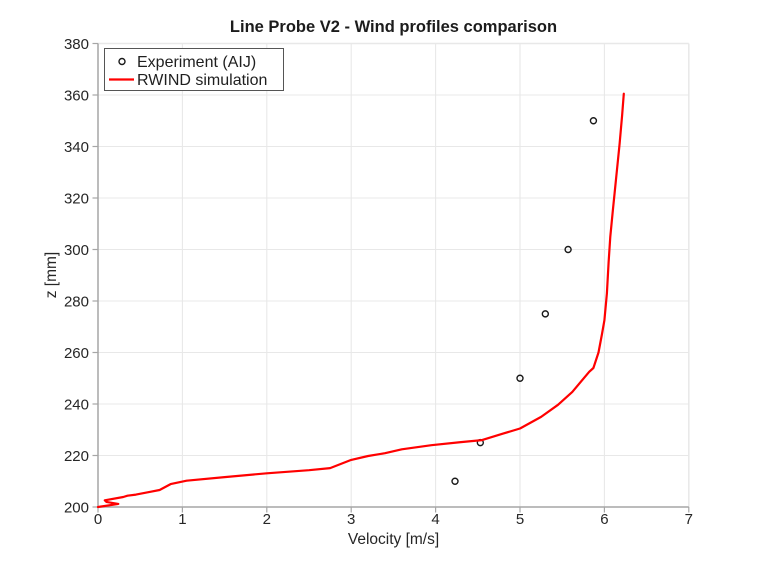 The width and height of the screenshot is (760, 570). Describe the element at coordinates (435, 519) in the screenshot. I see `x-tick-label: 4` at that location.